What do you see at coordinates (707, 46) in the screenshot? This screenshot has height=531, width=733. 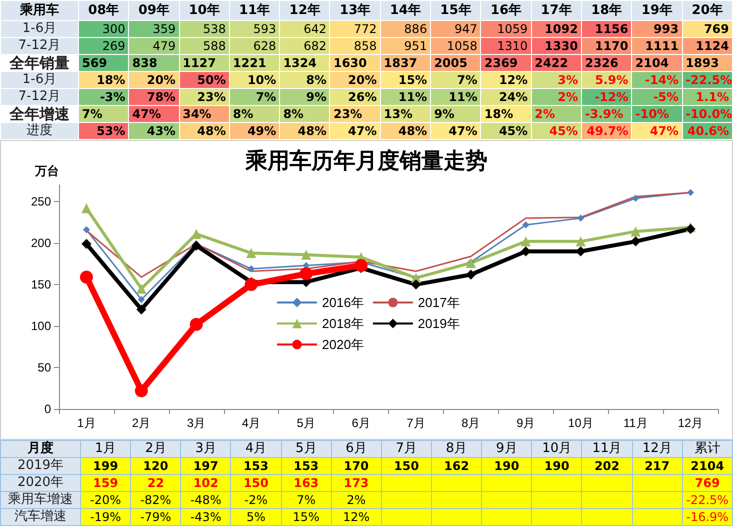 I see `data-label: 1124` at bounding box center [707, 46].